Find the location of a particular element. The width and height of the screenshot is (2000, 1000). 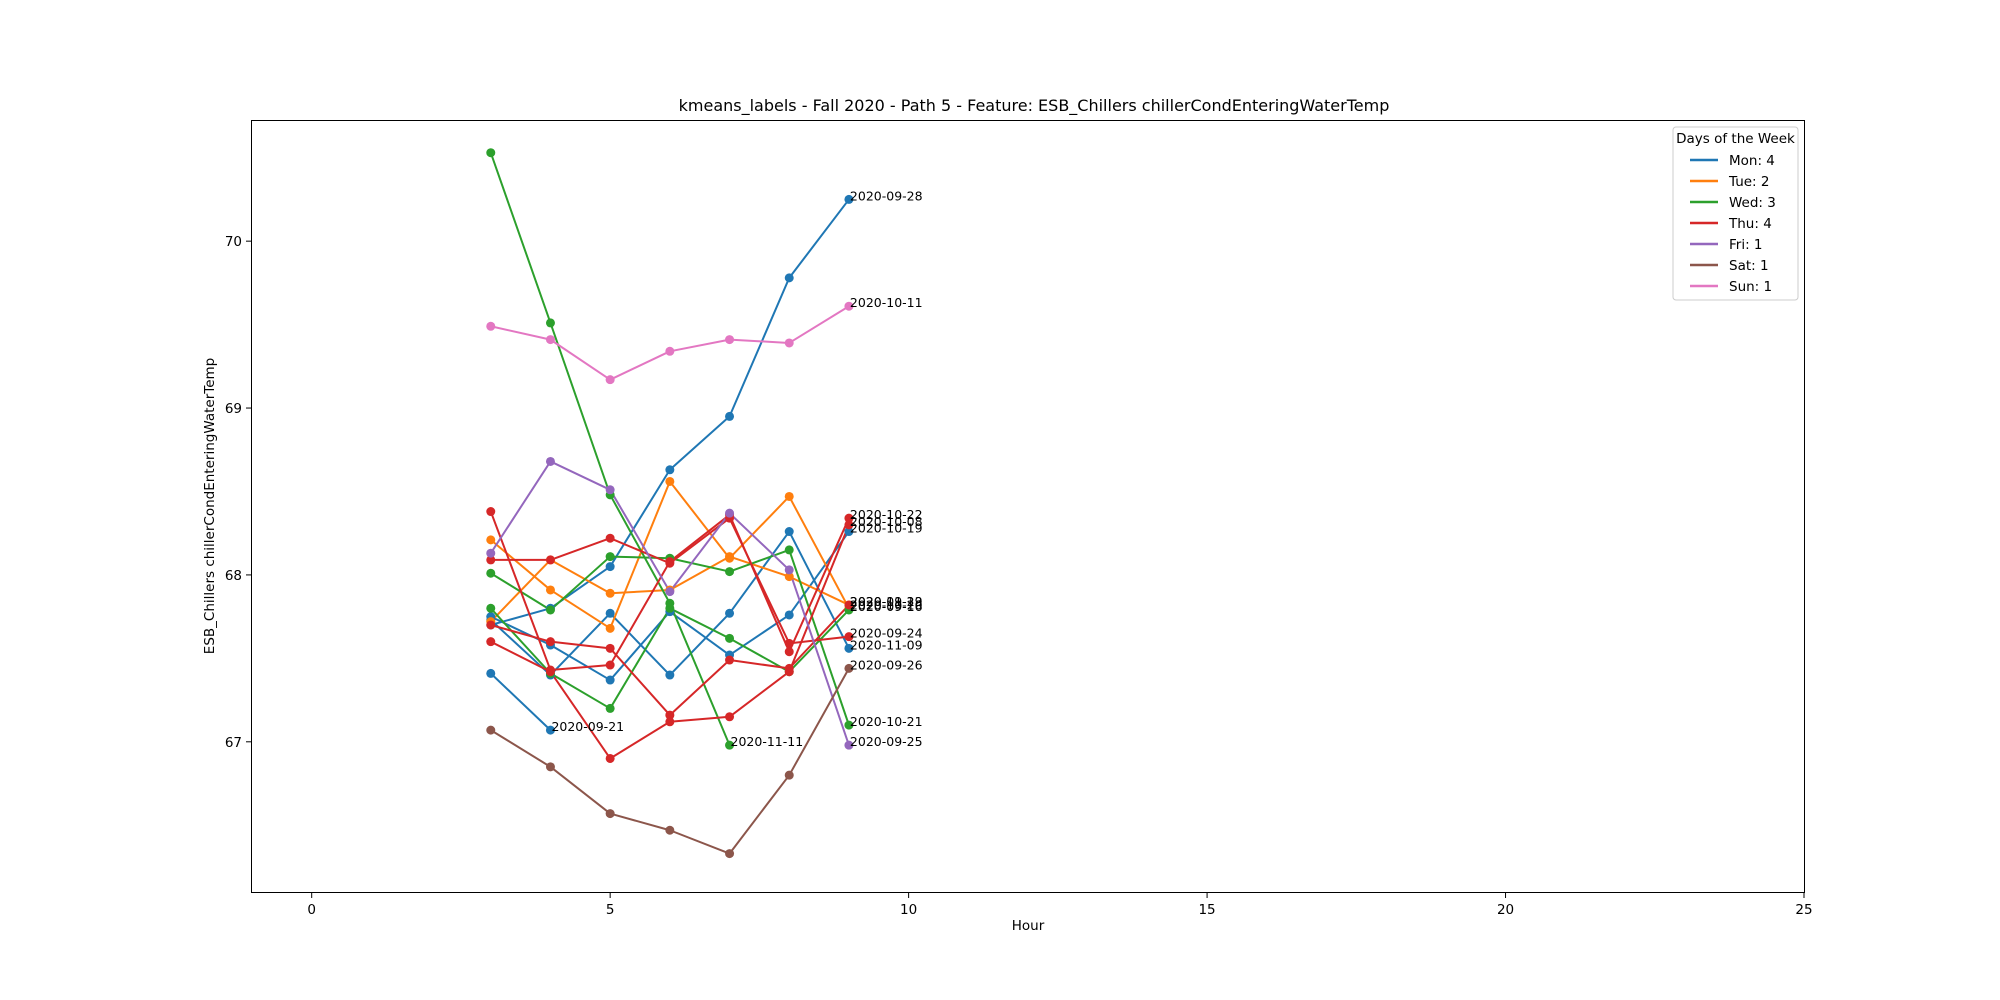

x-tick-label: 15 is located at coordinates (1206, 910).